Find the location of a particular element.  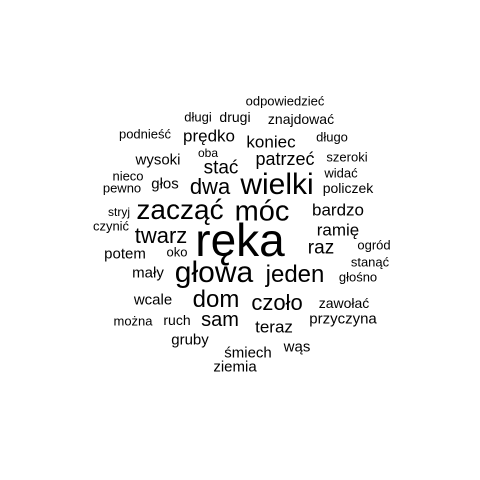

word-czynic: czynić is located at coordinates (111, 226).